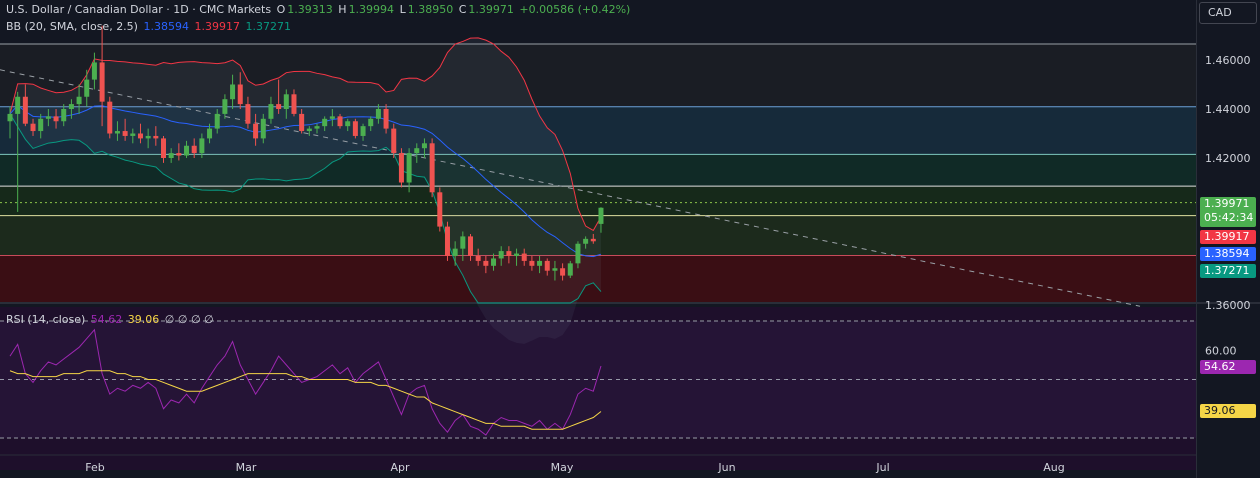 This screenshot has width=1260, height=478. What do you see at coordinates (371, 9) in the screenshot?
I see `high-value: 1.39994` at bounding box center [371, 9].